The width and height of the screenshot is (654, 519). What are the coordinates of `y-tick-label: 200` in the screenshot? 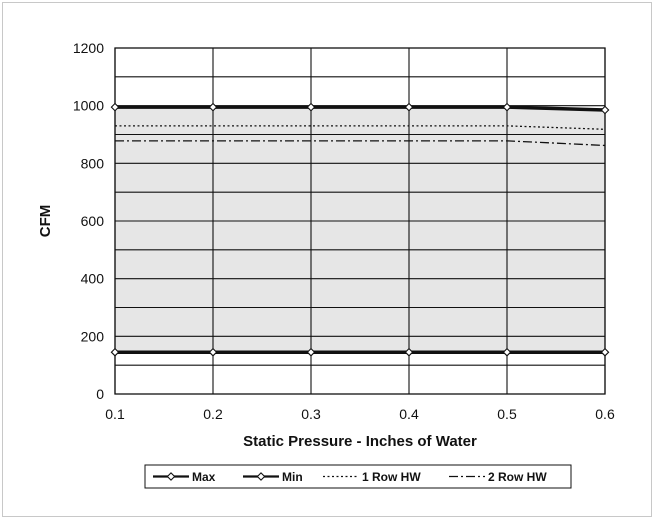 It's located at (93, 336).